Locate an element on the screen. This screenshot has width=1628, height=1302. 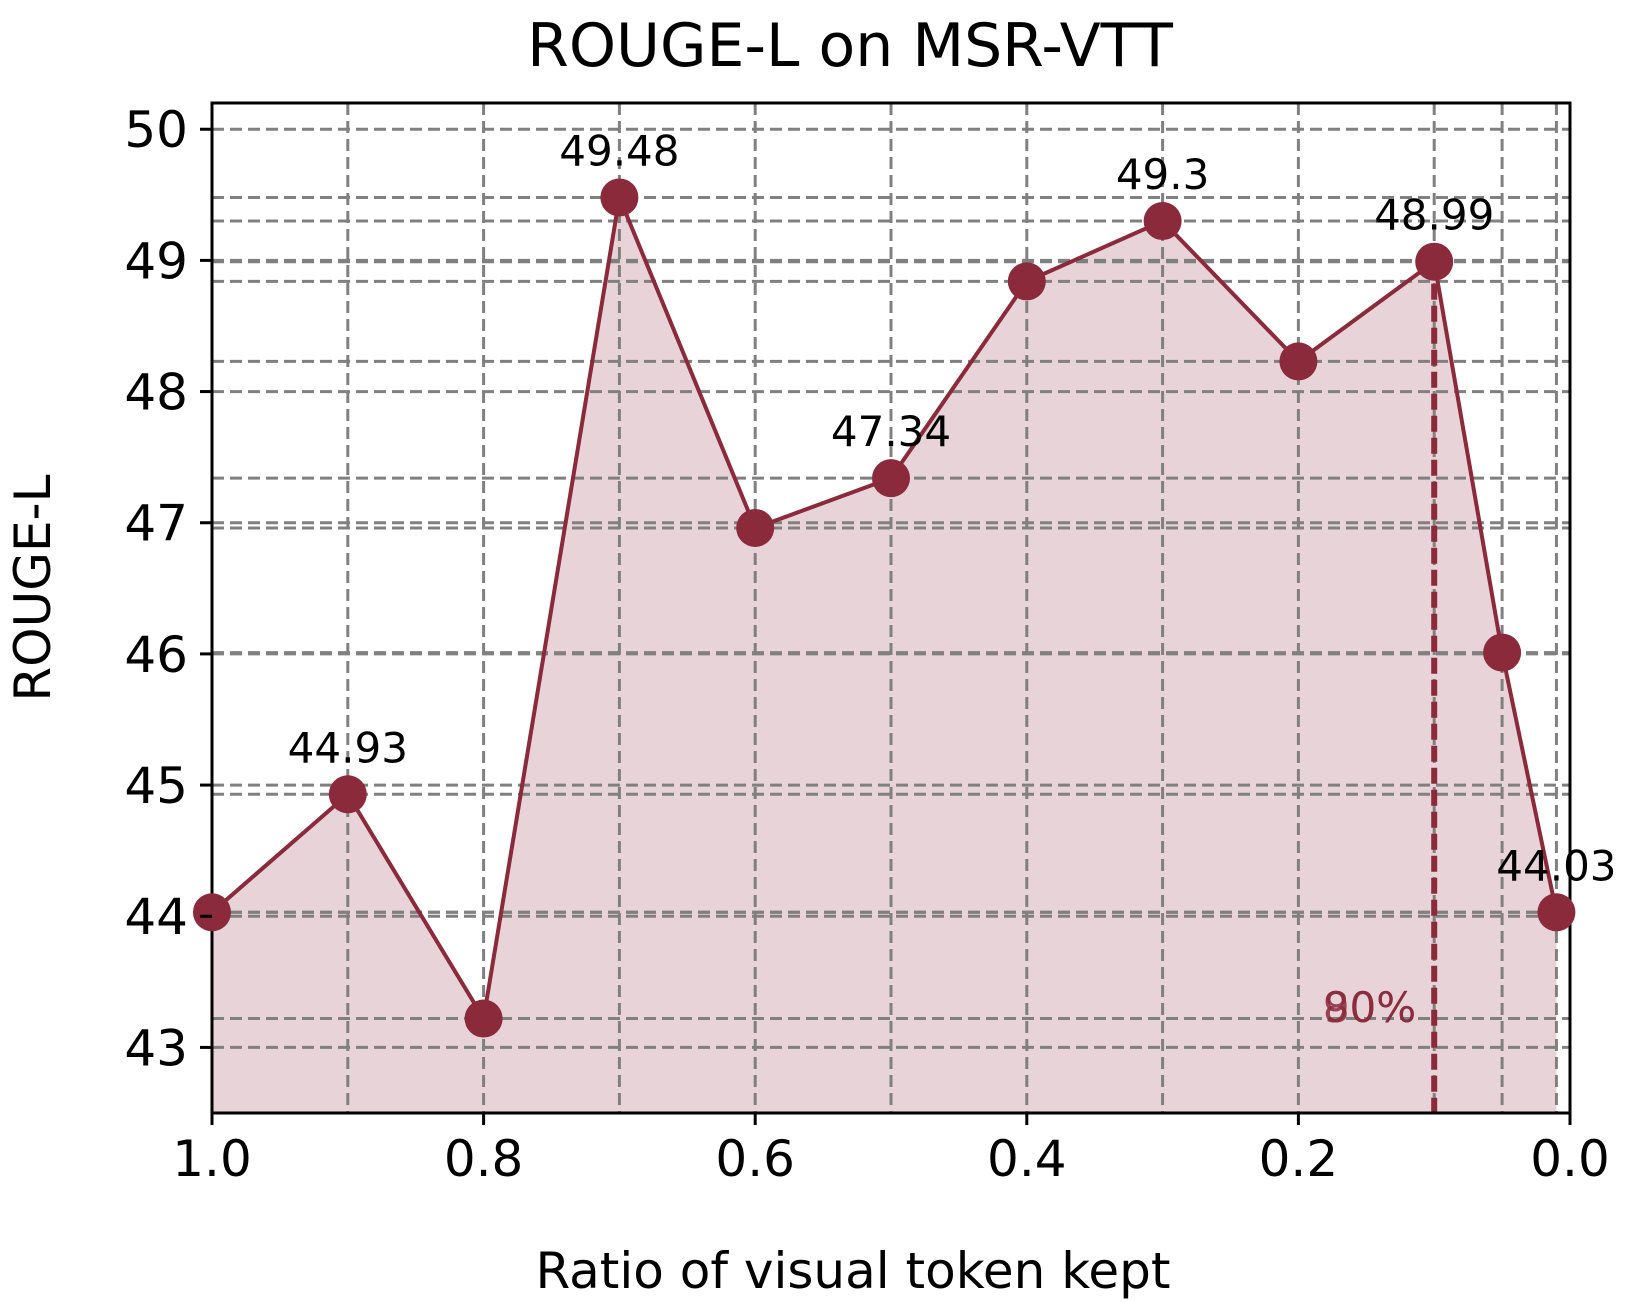
data-label: 49.3 is located at coordinates (1163, 174).